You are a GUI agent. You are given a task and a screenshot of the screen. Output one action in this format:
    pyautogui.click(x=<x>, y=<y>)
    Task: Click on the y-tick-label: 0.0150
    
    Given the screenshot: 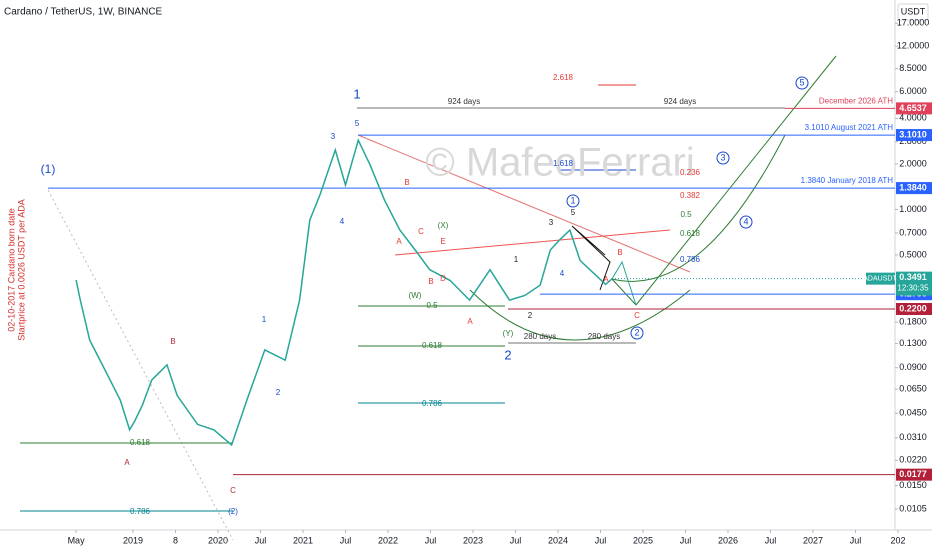 What is the action you would take?
    pyautogui.click(x=913, y=485)
    